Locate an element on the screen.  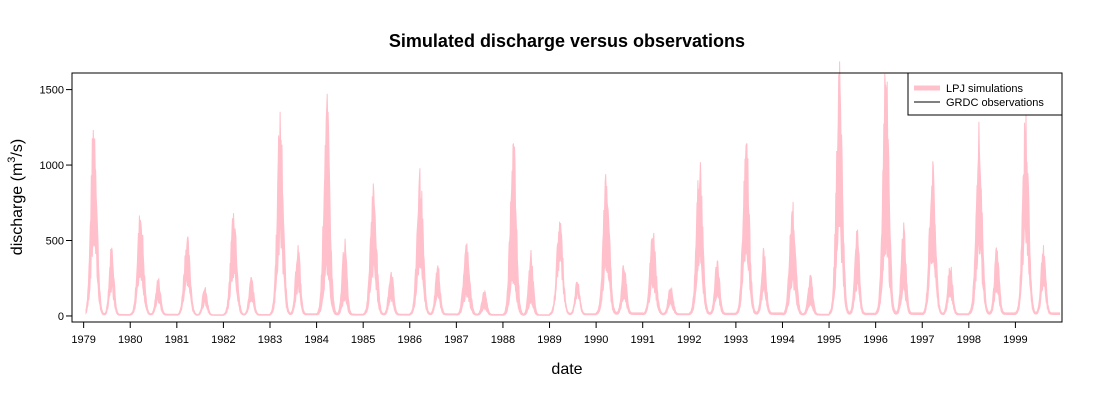
y-axis: 0 500 1000 1500 is located at coordinates (56, 204).